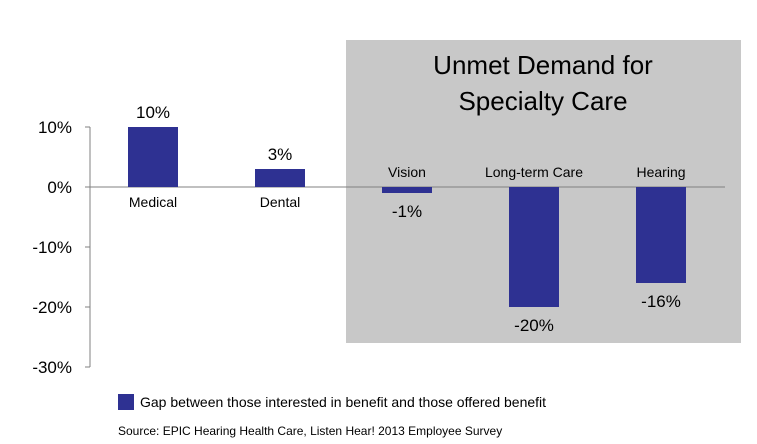 The height and width of the screenshot is (444, 757). Describe the element at coordinates (59, 187) in the screenshot. I see `y-tick-label: 0%` at that location.